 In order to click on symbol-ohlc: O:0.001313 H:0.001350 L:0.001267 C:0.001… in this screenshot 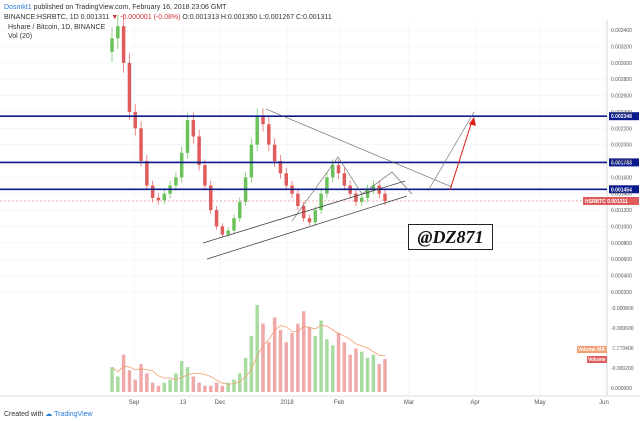, I will do `click(257, 17)`.